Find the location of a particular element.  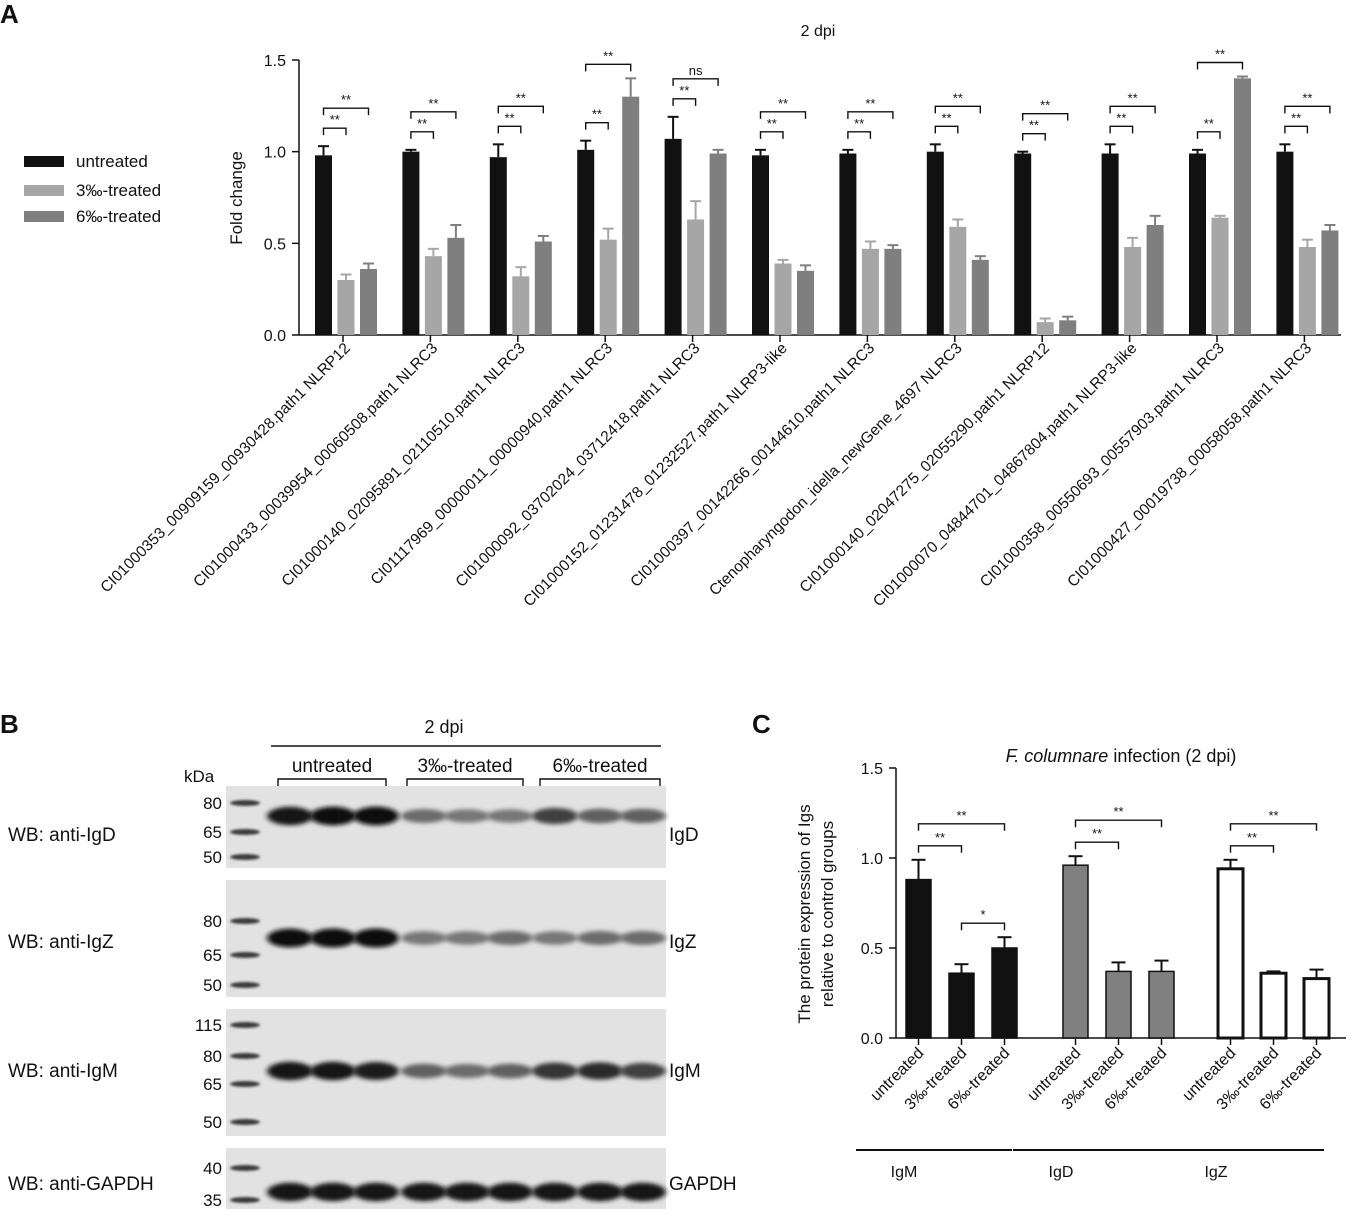

sig-bracket-mid-label: * is located at coordinates (982, 914).